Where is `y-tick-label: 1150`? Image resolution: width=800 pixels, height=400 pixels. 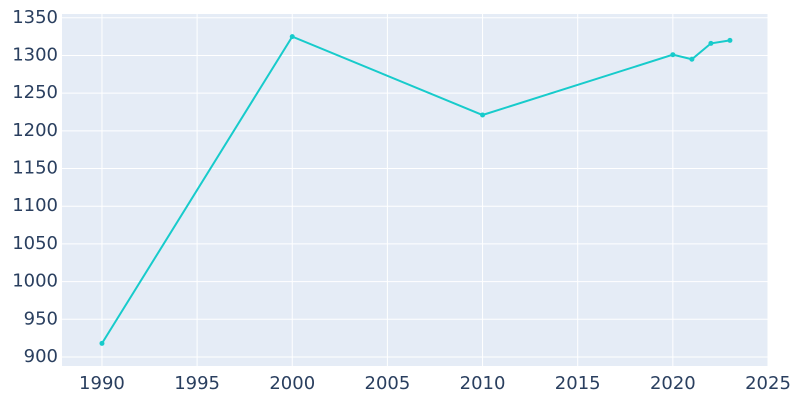 y-tick-label: 1150 is located at coordinates (35, 168).